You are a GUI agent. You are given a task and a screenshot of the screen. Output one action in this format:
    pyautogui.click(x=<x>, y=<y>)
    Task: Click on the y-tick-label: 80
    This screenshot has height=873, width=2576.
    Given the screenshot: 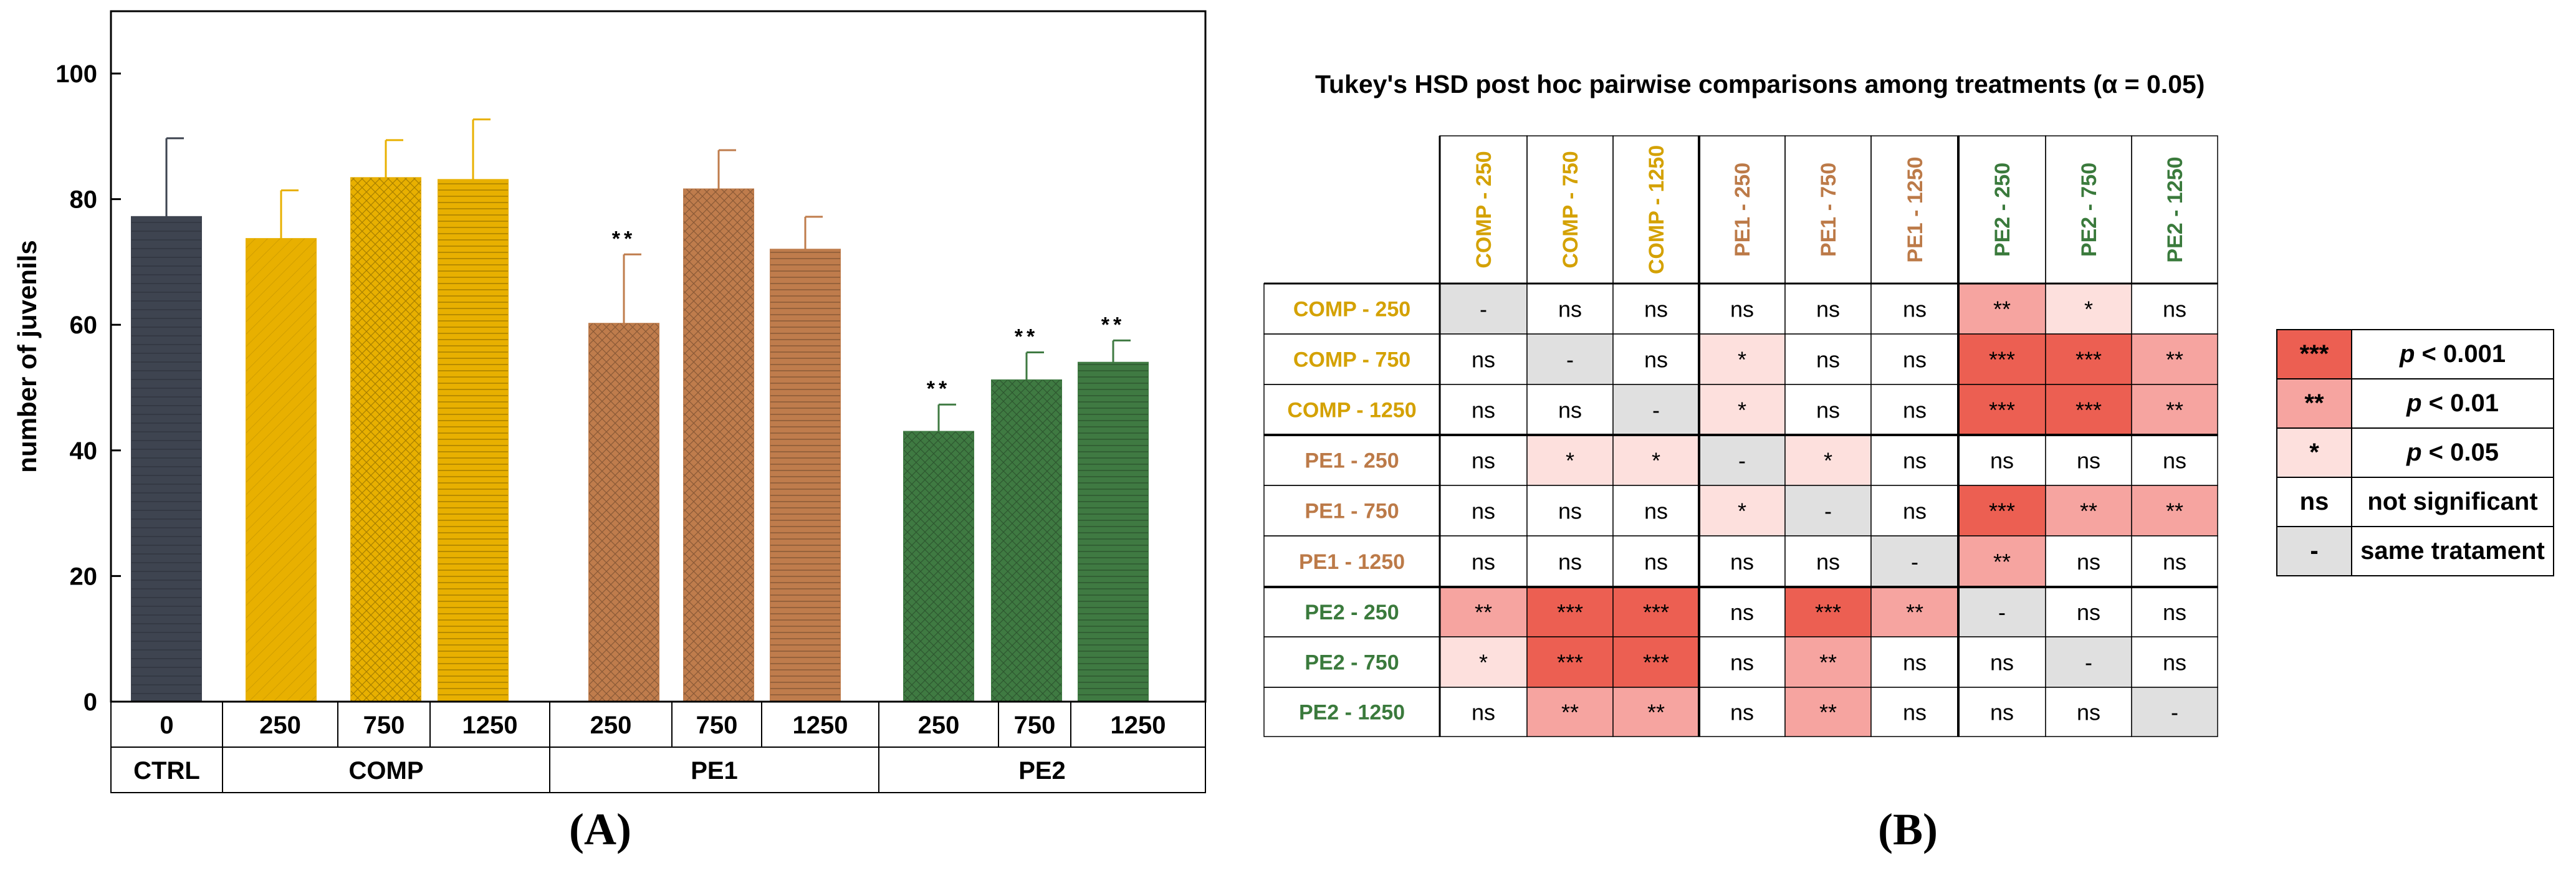 What is the action you would take?
    pyautogui.click(x=84, y=200)
    